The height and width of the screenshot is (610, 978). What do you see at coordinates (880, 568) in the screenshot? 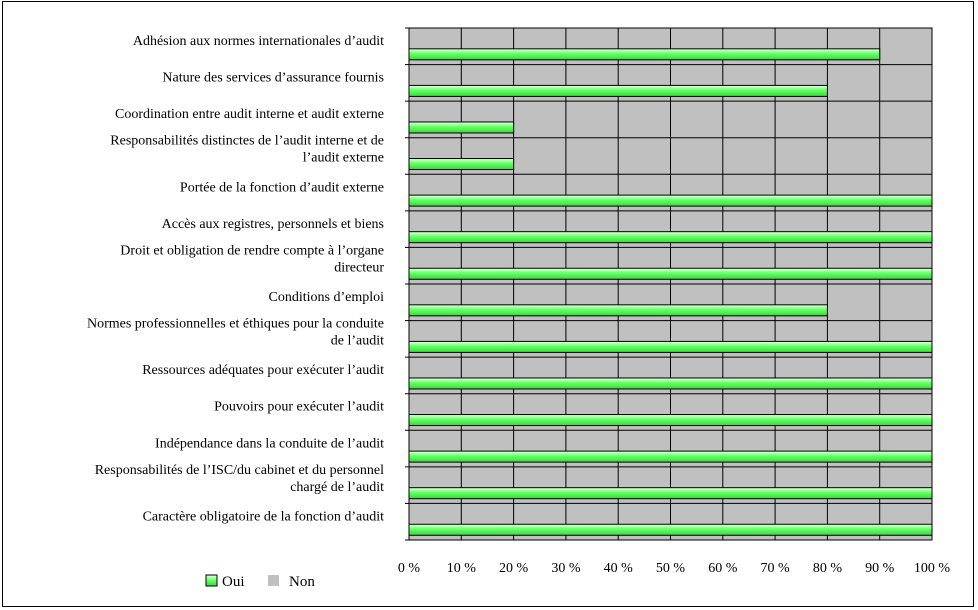
I see `x-tick-label: 90 %` at bounding box center [880, 568].